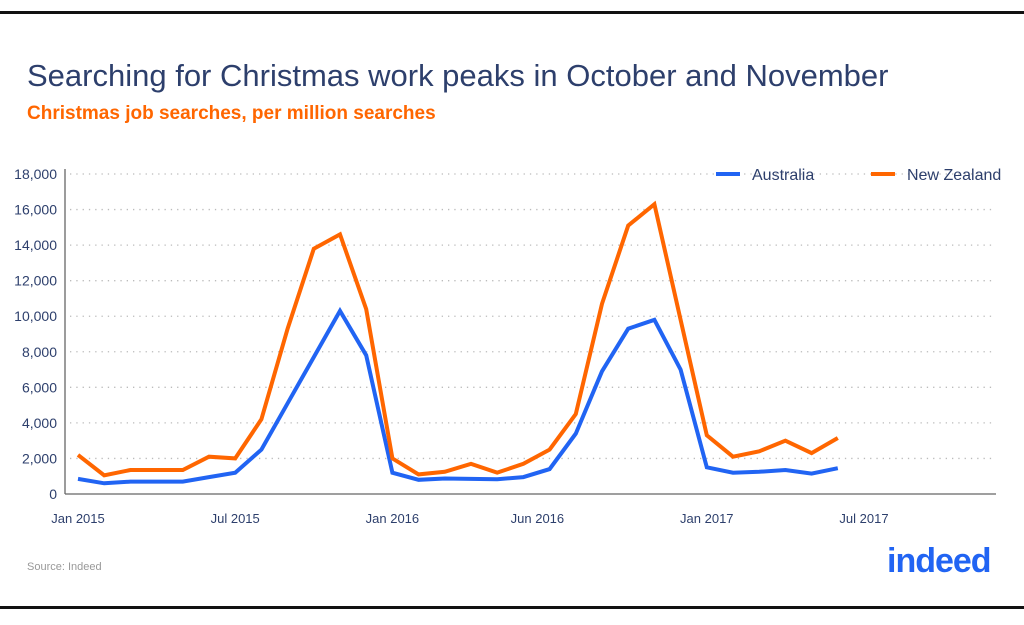 The height and width of the screenshot is (625, 1024). I want to click on y-tick-label: 6,000, so click(39, 387).